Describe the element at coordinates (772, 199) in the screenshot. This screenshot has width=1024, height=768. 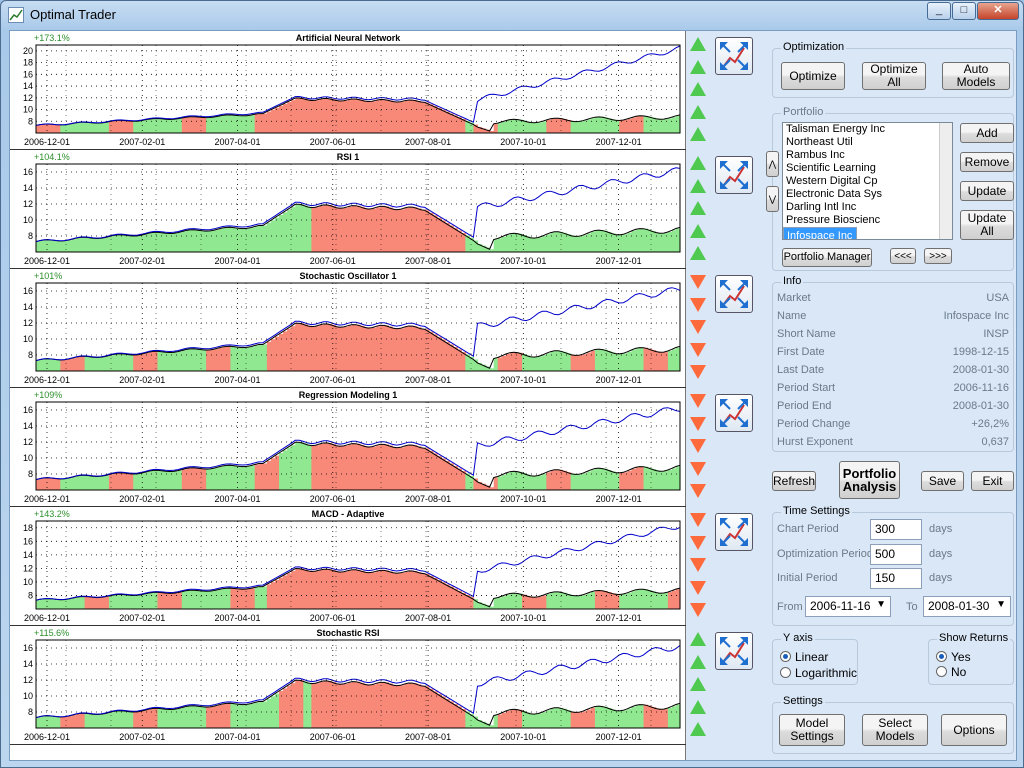
I see `move-down-button: ⋁` at that location.